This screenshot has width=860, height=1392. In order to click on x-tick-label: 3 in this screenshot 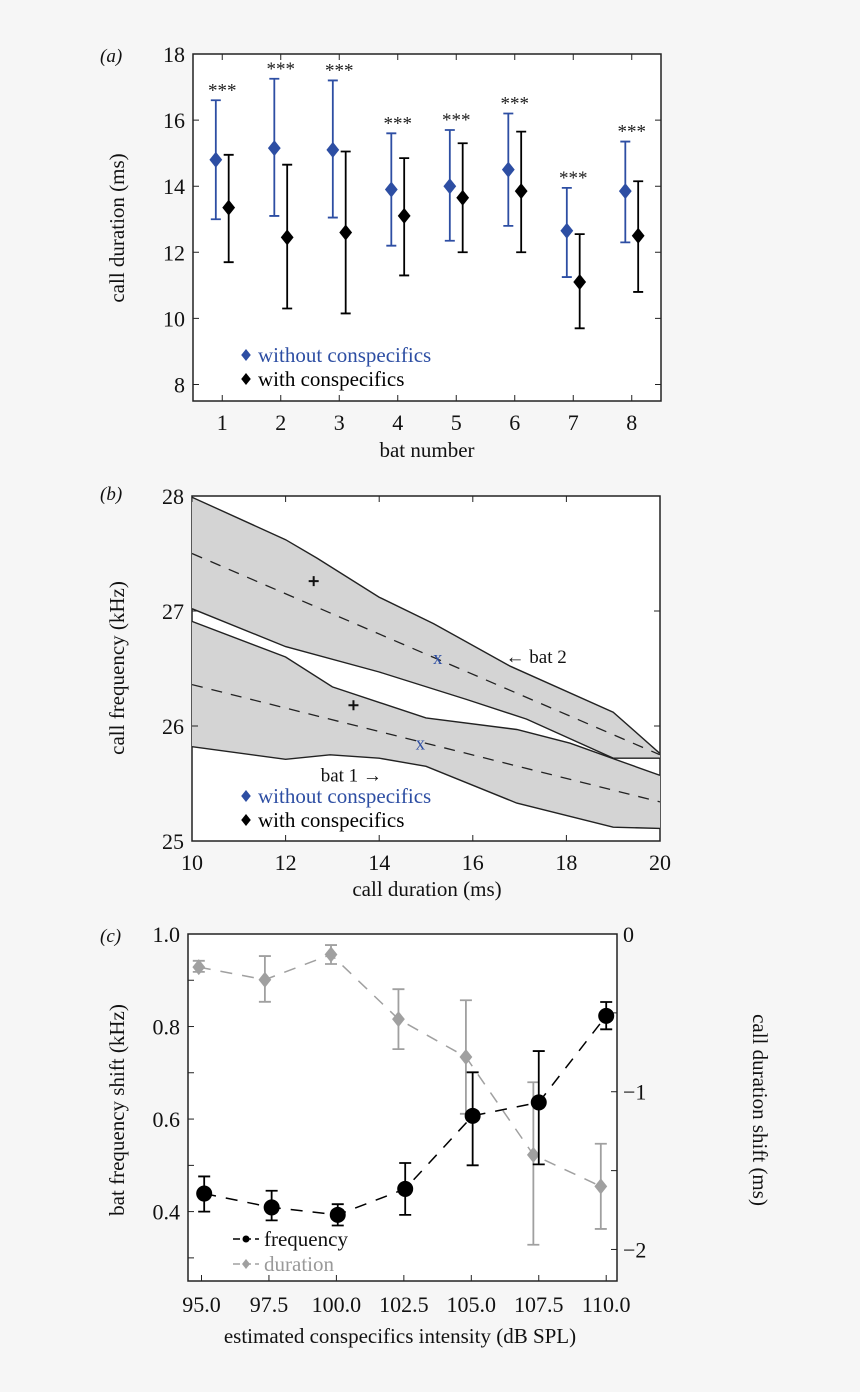, I will do `click(339, 422)`.